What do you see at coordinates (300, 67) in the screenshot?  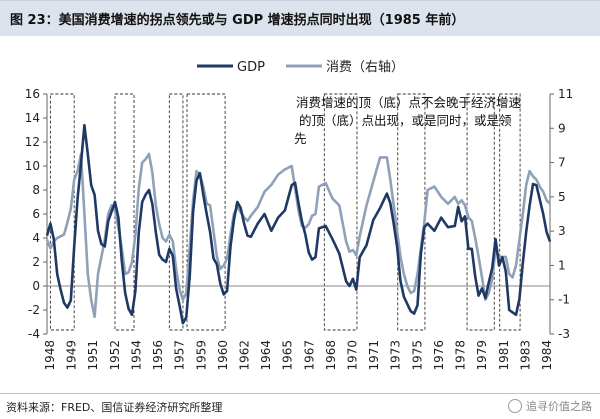 I see `chart-legend: GDP 消费（右轴）` at bounding box center [300, 67].